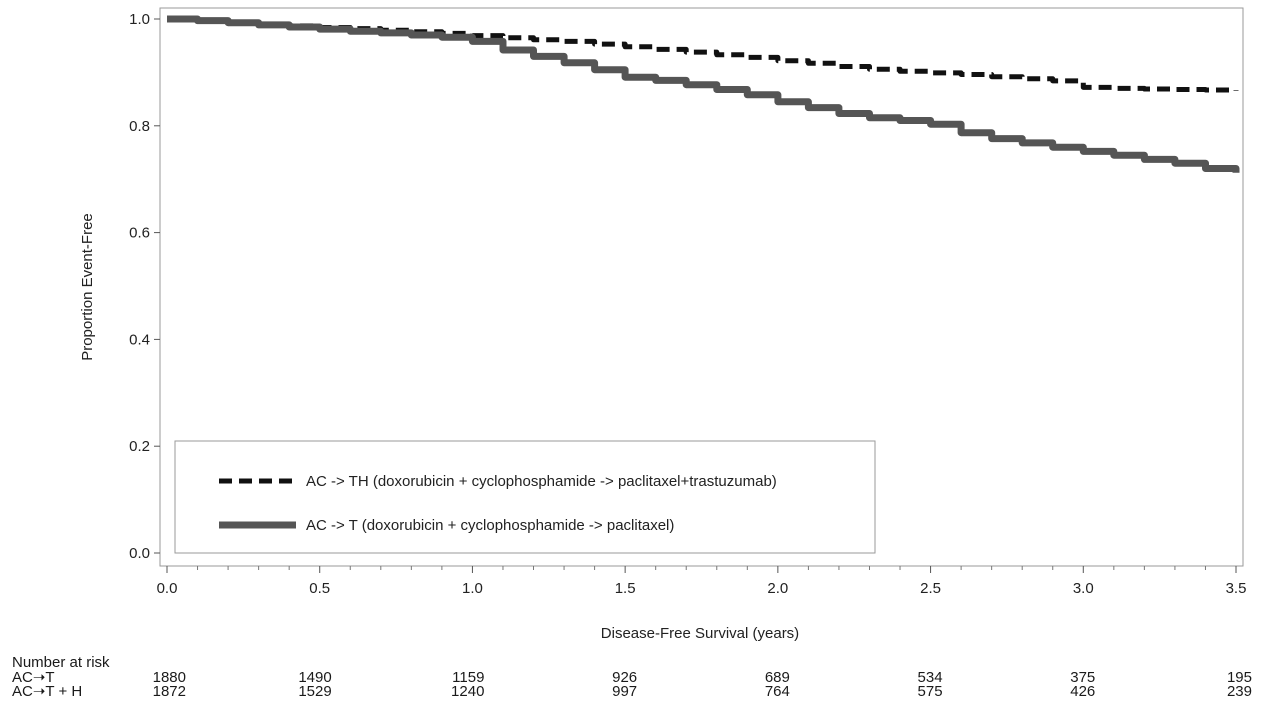 This screenshot has width=1265, height=707. Describe the element at coordinates (87, 287) in the screenshot. I see `y-axis-title: Proportion Event-Free` at that location.